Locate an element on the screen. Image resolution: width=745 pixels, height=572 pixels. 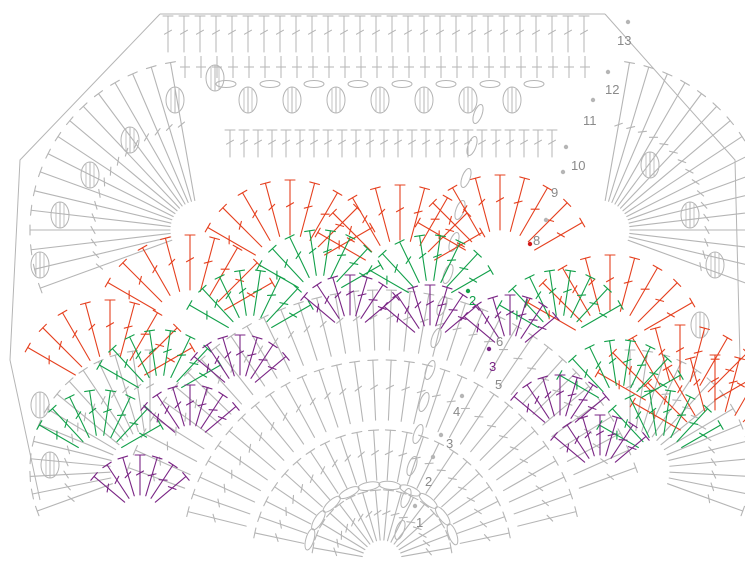
row-label-11: 11 is located at coordinates (590, 120).